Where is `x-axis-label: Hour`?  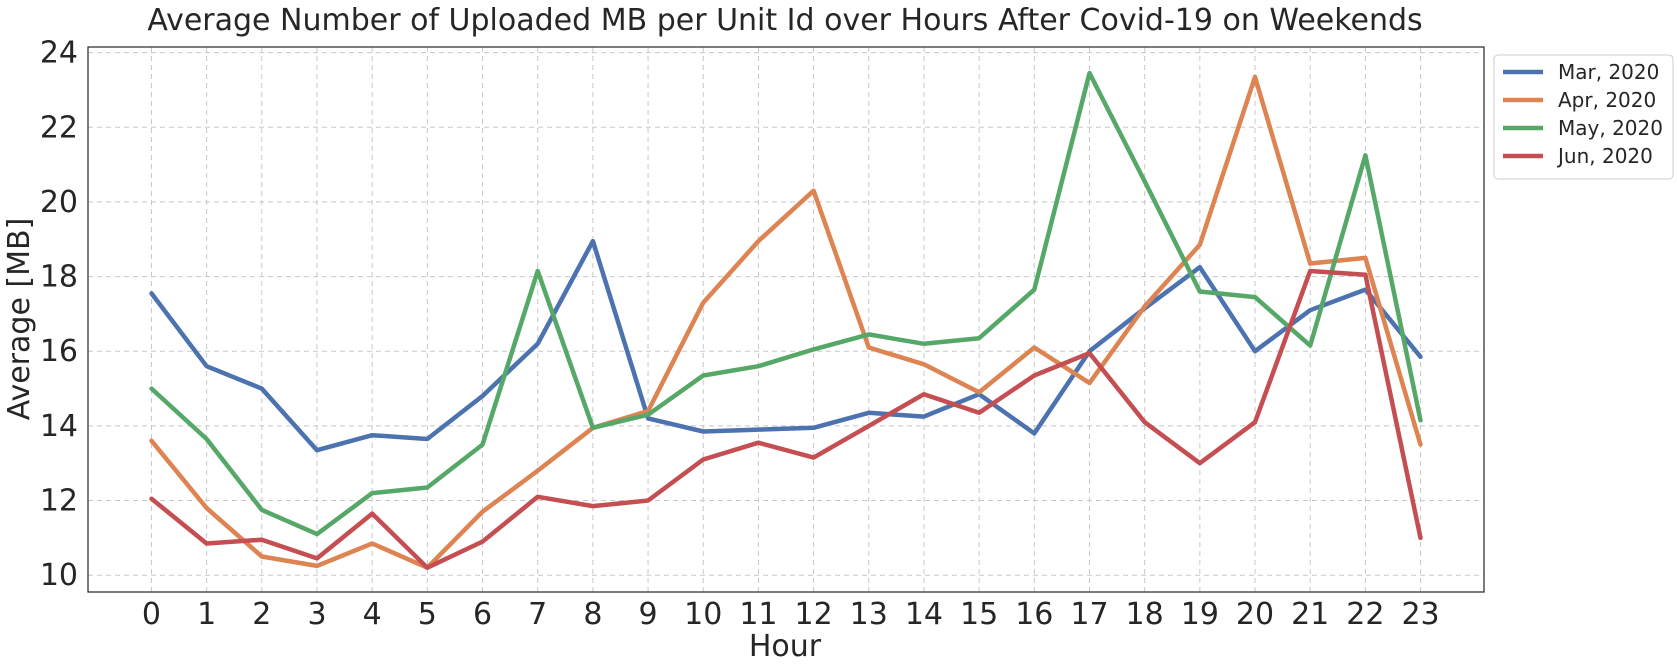 x-axis-label: Hour is located at coordinates (785, 646).